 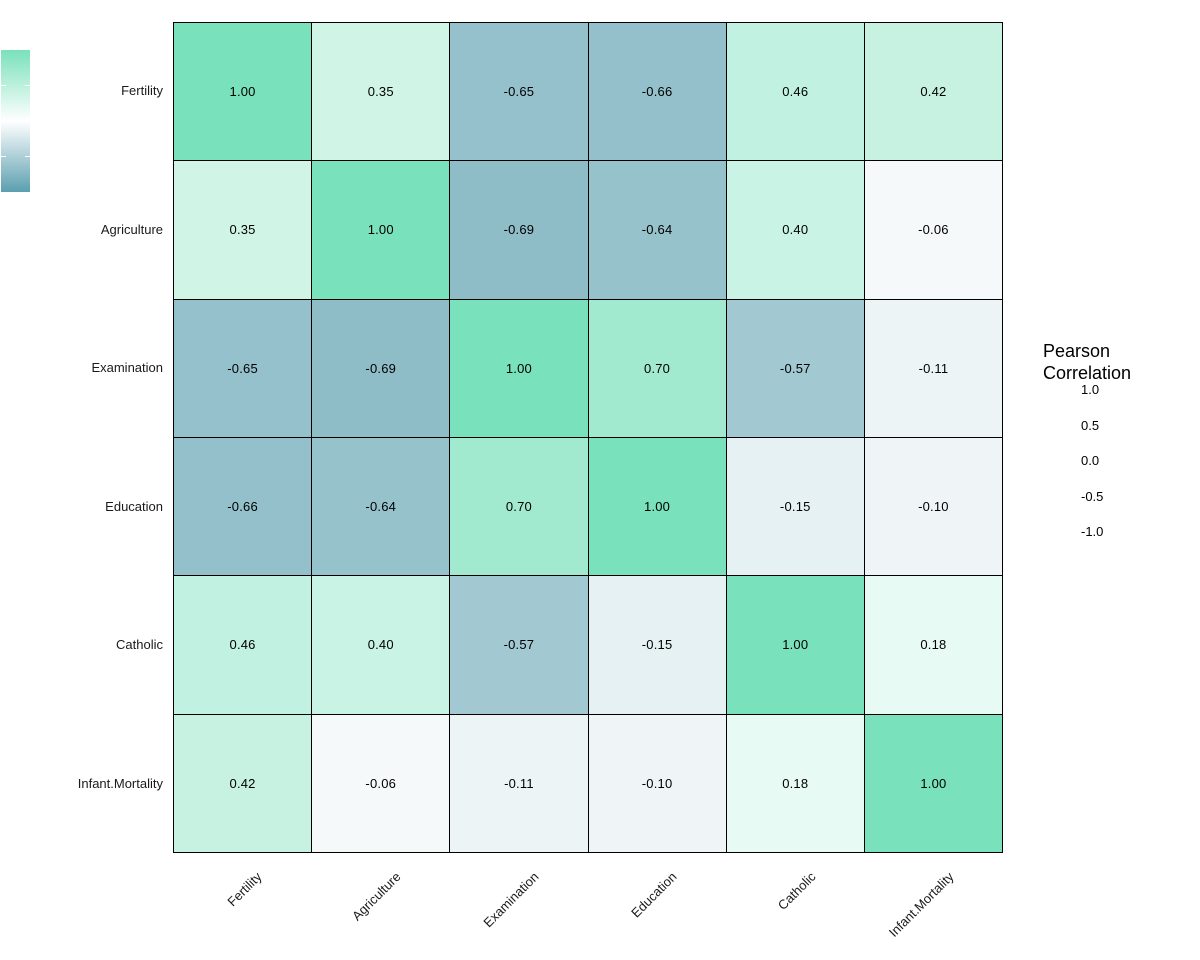 What do you see at coordinates (15, 121) in the screenshot?
I see `legend-colorbar` at bounding box center [15, 121].